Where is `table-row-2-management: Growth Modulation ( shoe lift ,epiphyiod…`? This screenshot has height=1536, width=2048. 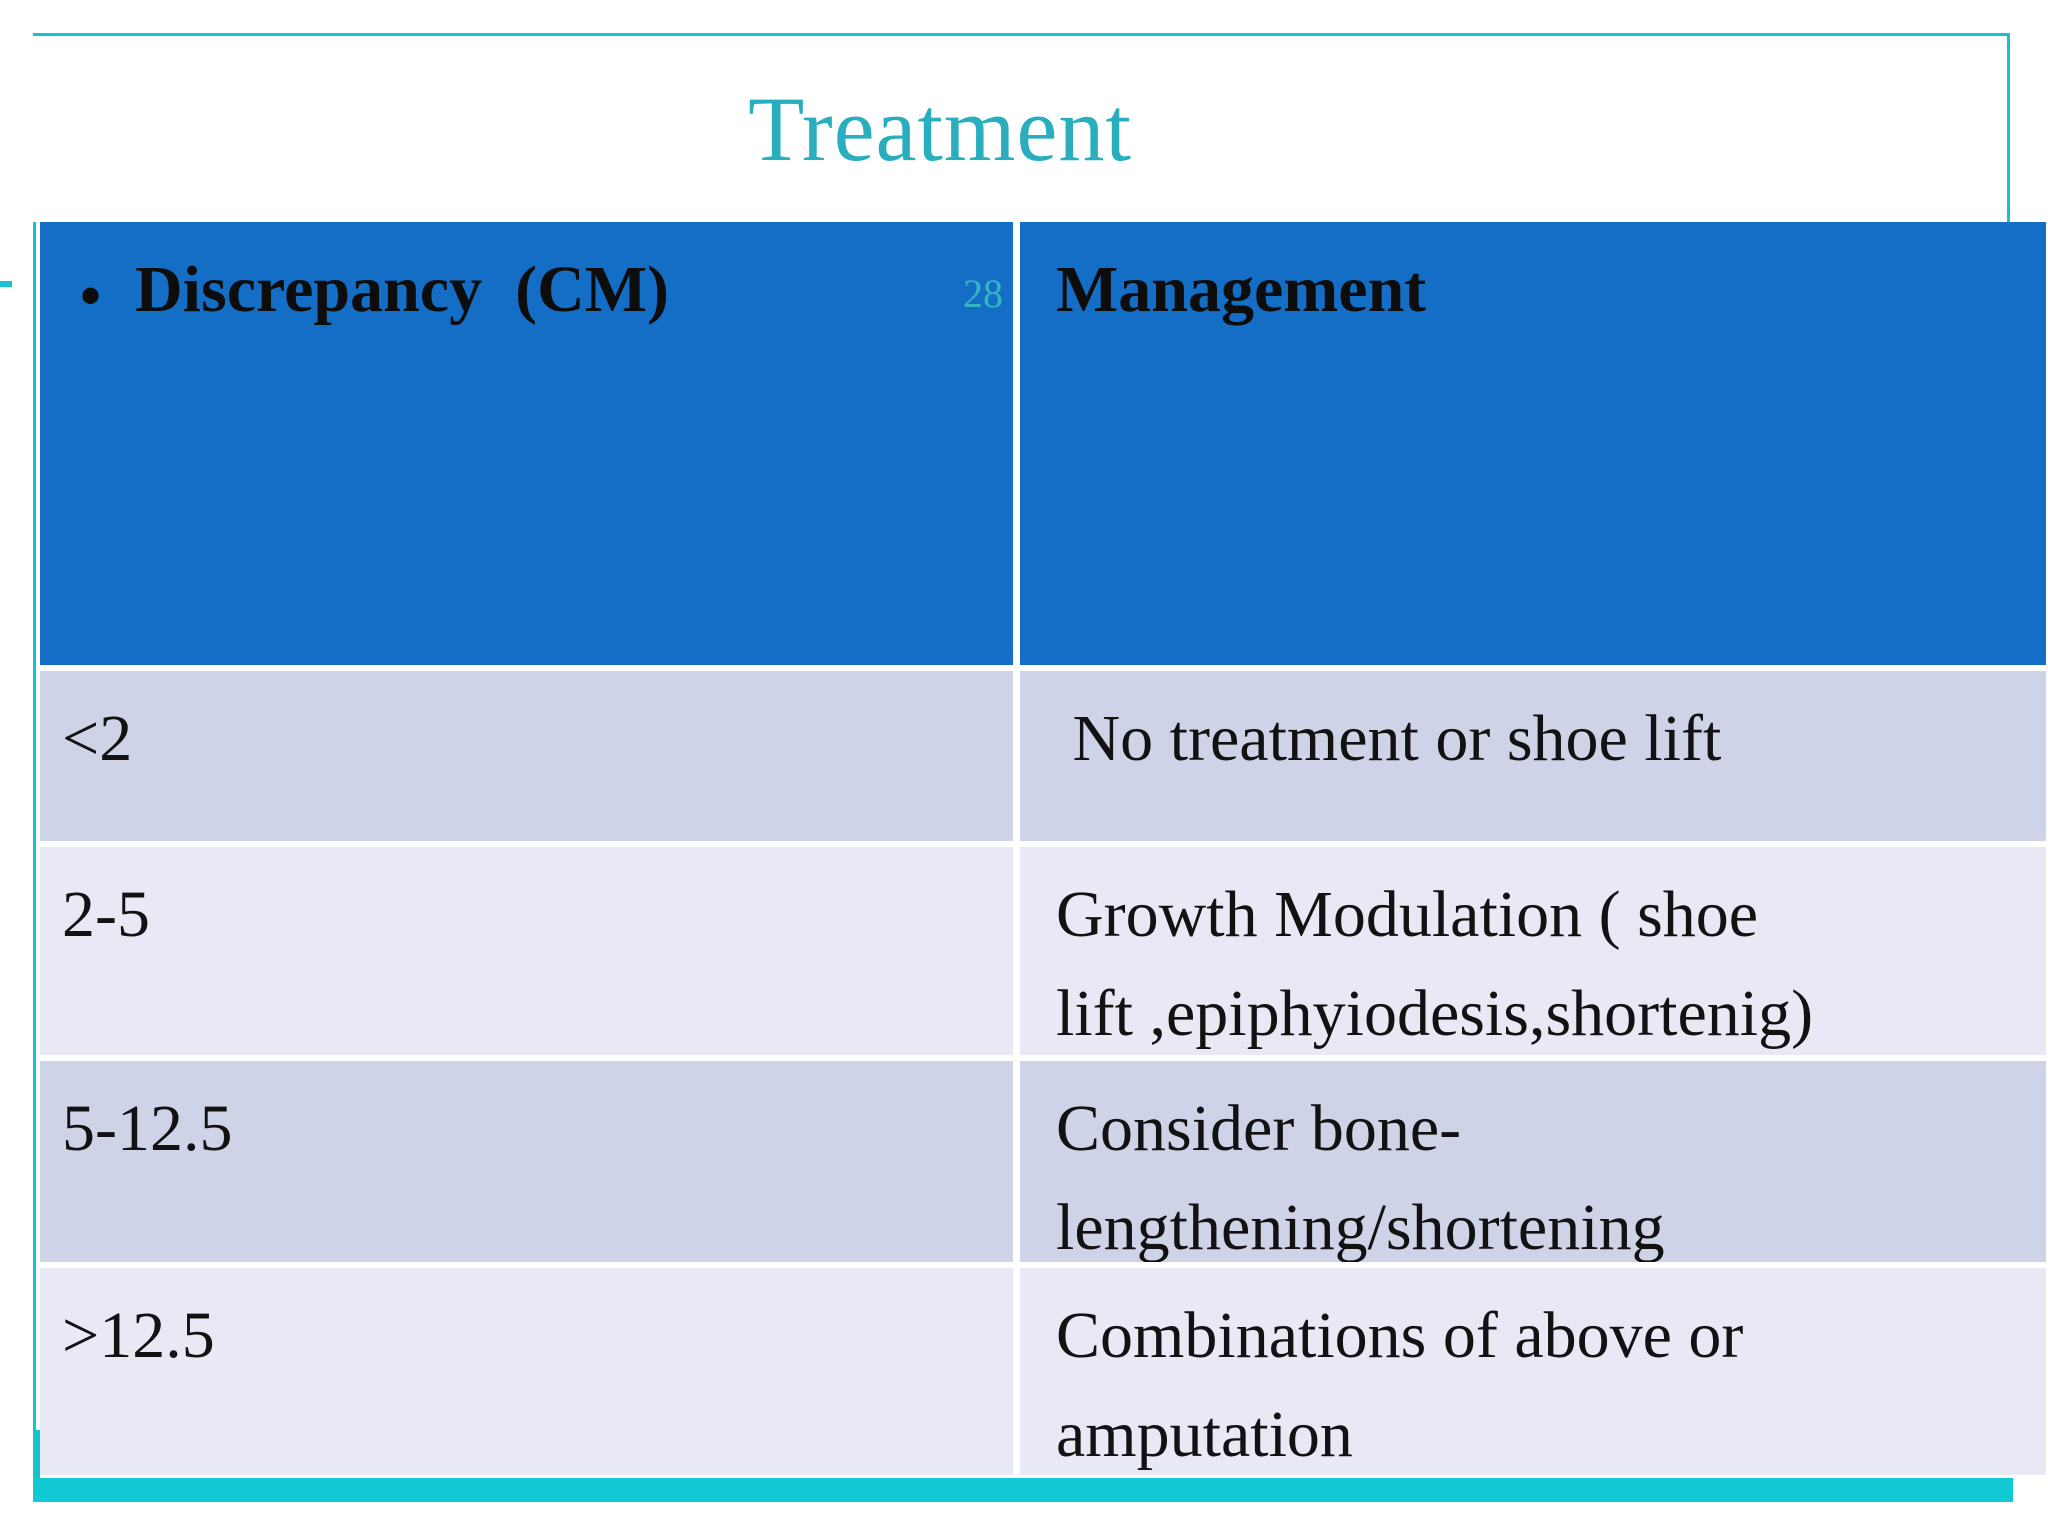 table-row-2-management: Growth Modulation ( shoe lift ,epiphyiod… is located at coordinates (1533, 951).